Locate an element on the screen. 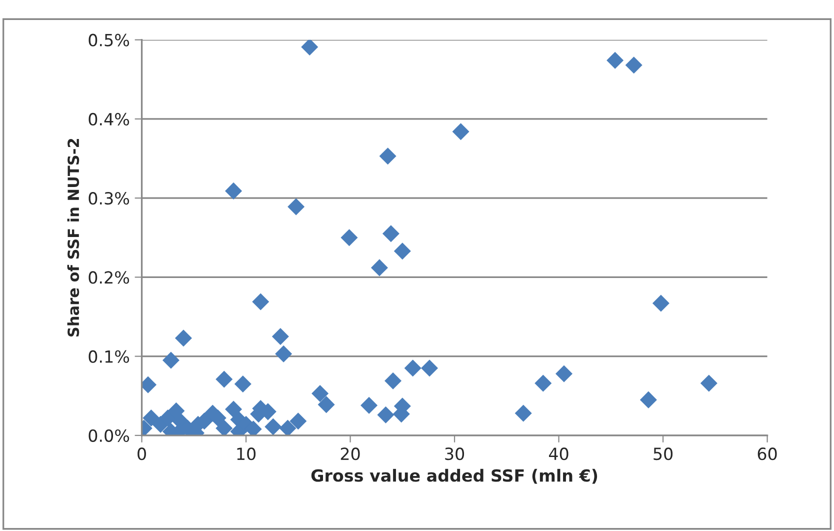  x-tick-label: 40 is located at coordinates (558, 454).